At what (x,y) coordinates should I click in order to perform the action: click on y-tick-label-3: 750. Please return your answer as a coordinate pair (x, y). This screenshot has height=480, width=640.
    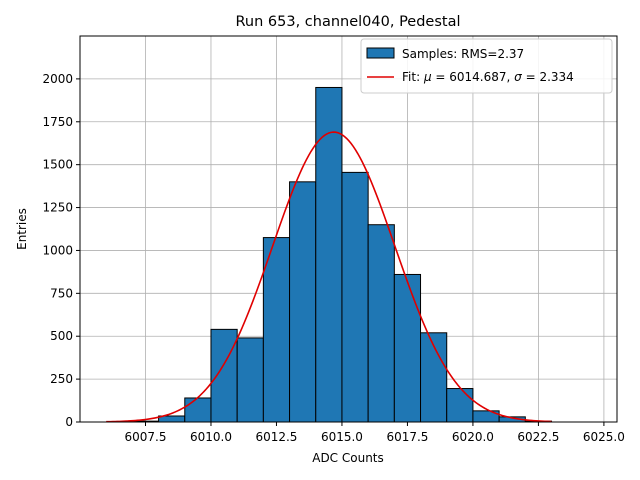
    Looking at the image, I should click on (61, 293).